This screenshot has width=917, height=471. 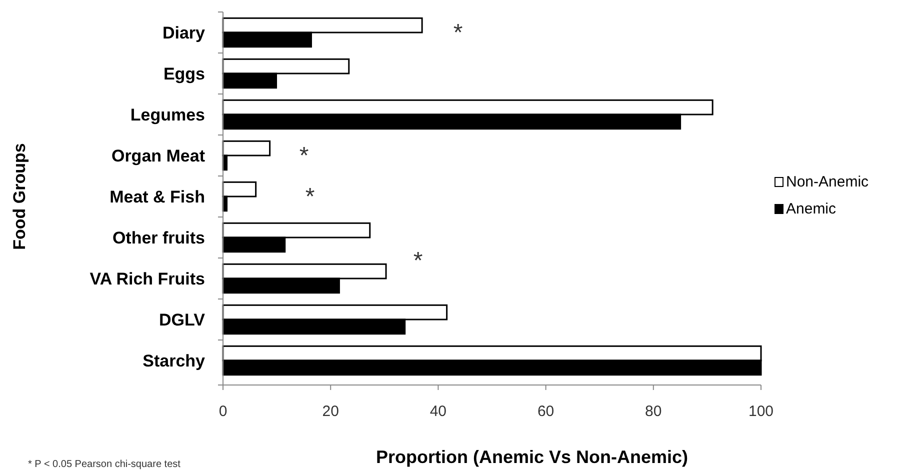 What do you see at coordinates (158, 156) in the screenshot?
I see `y-tick-label: Organ Meat` at bounding box center [158, 156].